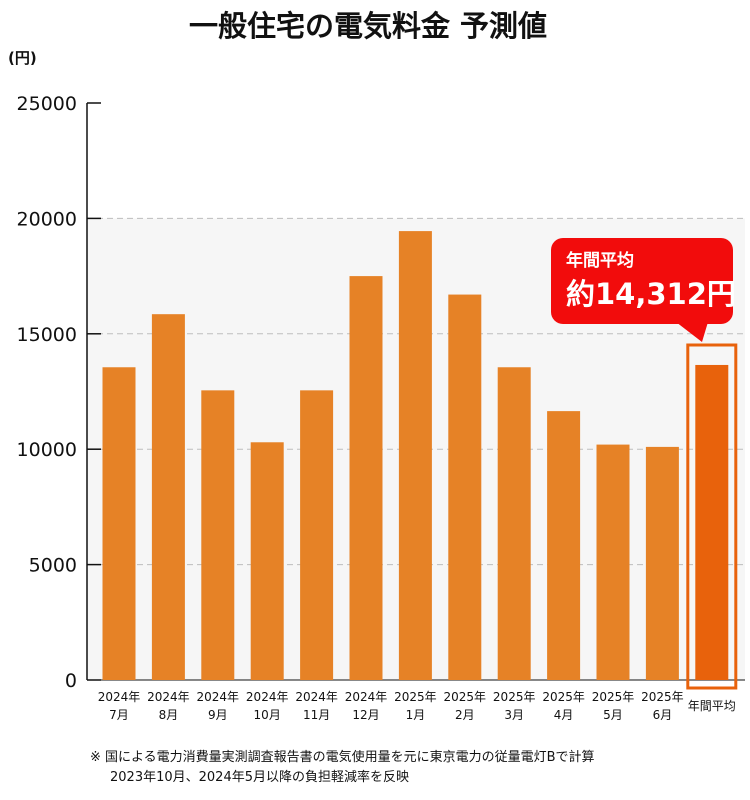 The width and height of the screenshot is (750, 800). What do you see at coordinates (119, 715) in the screenshot?
I see `x-tick-label-month-0: 7月` at bounding box center [119, 715].